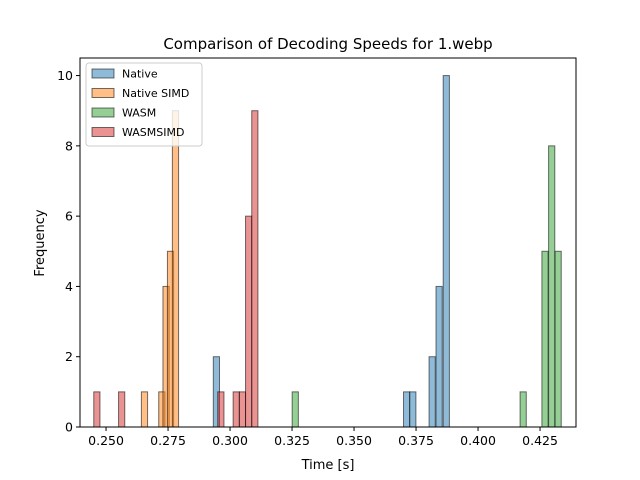  I want to click on x-tick-label: 0.400, so click(478, 440).